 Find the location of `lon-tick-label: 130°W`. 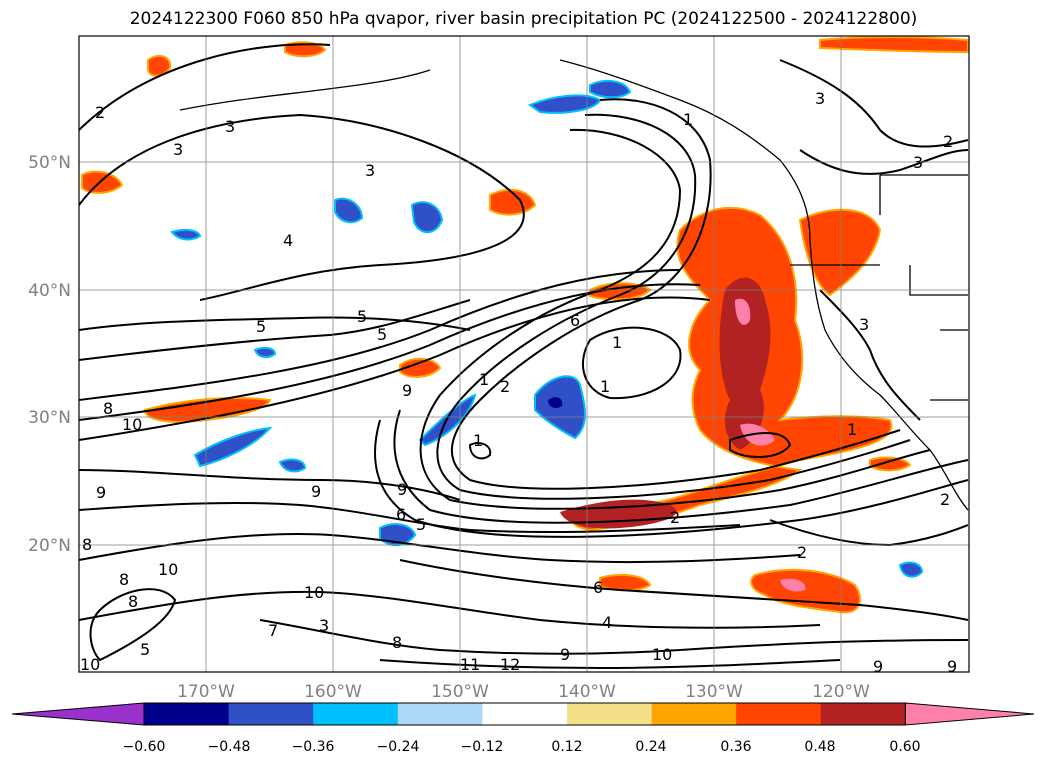

lon-tick-label: 130°W is located at coordinates (714, 692).